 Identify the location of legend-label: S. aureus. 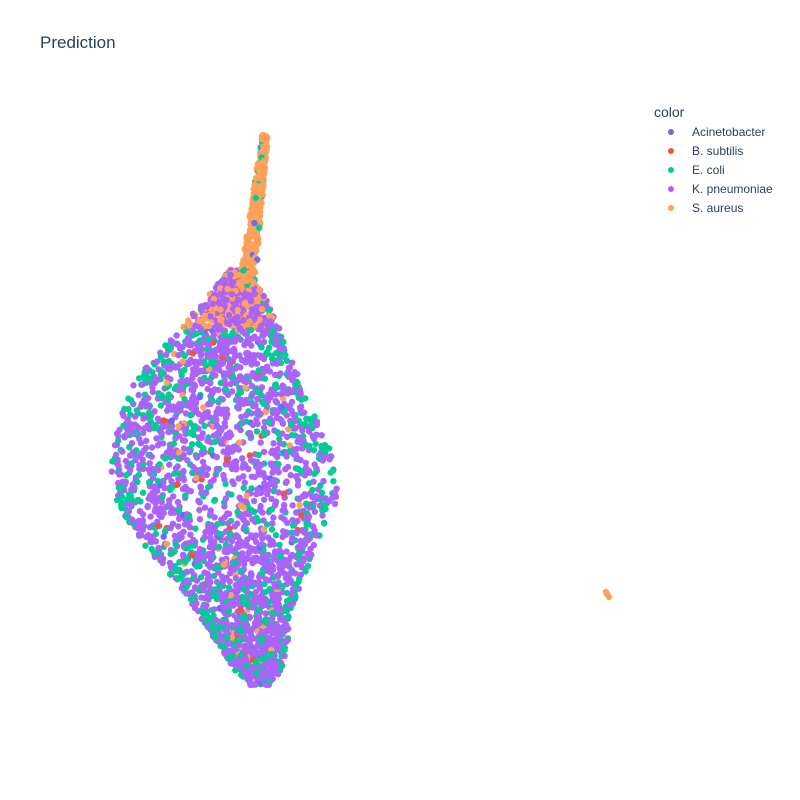
(718, 208).